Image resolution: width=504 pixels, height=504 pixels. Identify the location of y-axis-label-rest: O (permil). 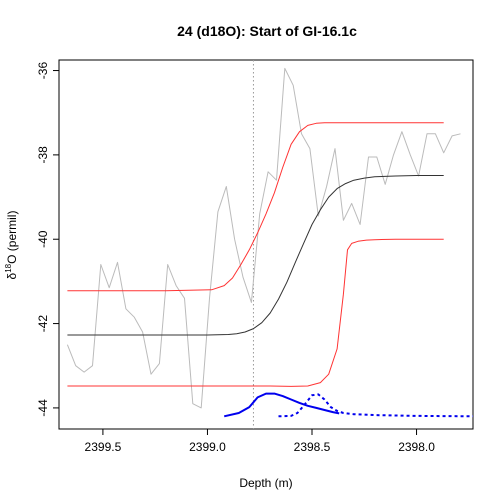
(12, 237).